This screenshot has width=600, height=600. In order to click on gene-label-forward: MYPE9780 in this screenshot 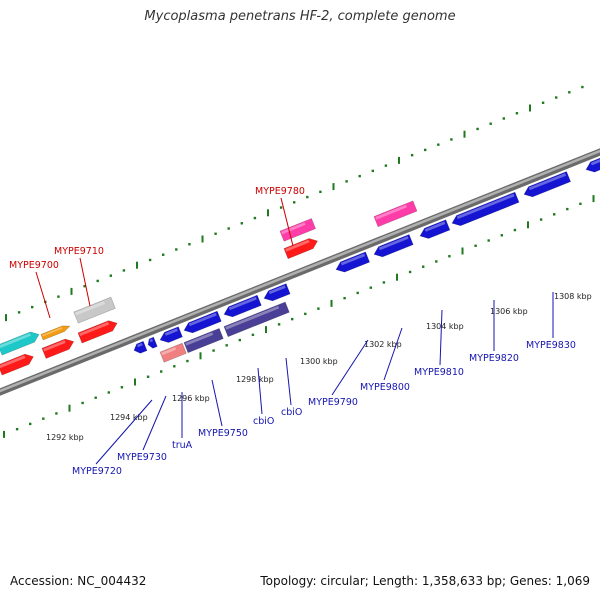, I will do `click(280, 191)`.